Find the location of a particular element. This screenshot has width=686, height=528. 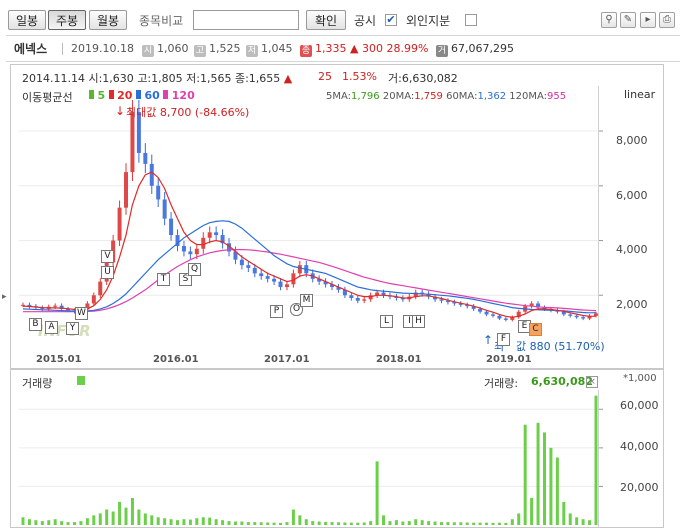

ma-title: 이동평균선 is located at coordinates (47, 97).